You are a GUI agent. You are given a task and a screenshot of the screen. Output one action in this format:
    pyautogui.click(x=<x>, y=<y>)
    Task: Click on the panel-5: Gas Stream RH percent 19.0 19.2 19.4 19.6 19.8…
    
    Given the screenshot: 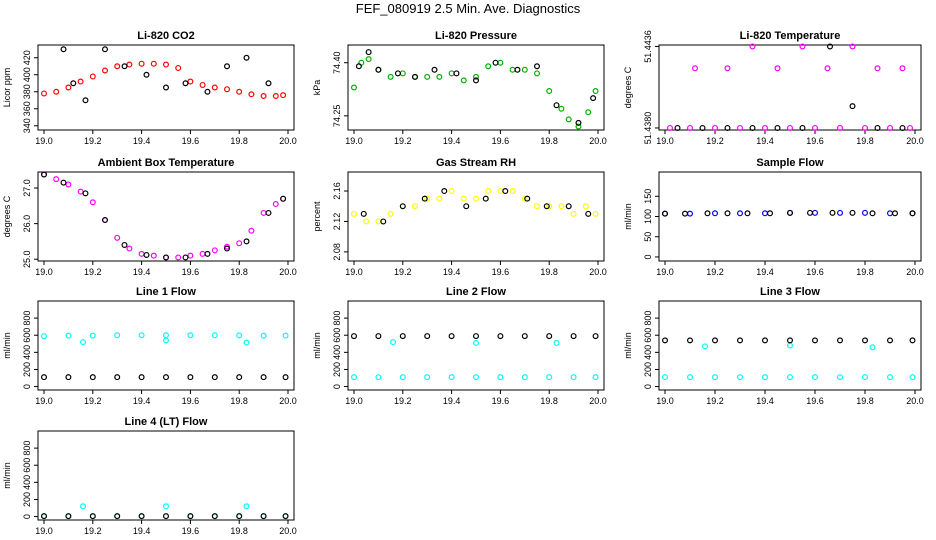 What is the action you would take?
    pyautogui.click(x=459, y=217)
    